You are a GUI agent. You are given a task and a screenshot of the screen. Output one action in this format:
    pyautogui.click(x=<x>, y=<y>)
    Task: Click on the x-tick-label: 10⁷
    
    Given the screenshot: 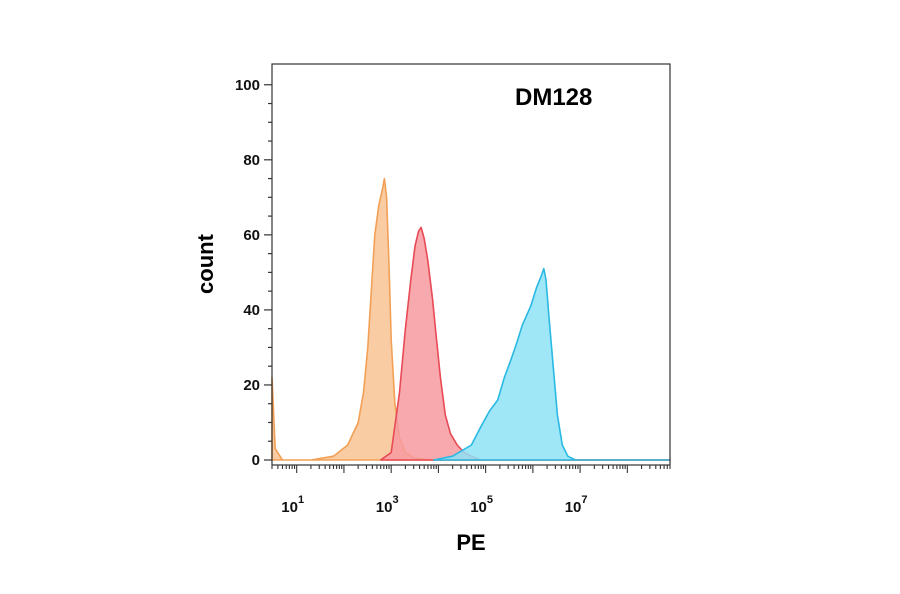 What is the action you would take?
    pyautogui.click(x=576, y=505)
    